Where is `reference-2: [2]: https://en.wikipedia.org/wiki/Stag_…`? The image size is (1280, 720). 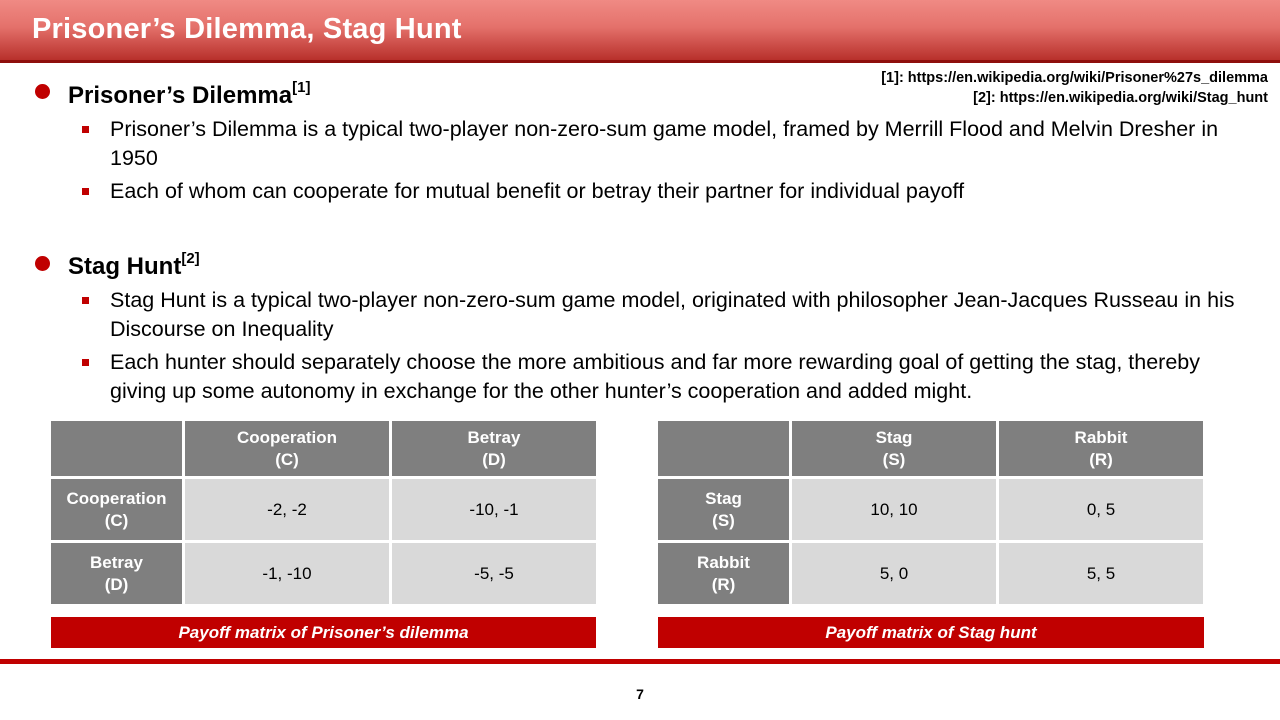 reference-2: [2]: https://en.wikipedia.org/wiki/Stag_… is located at coordinates (1120, 98).